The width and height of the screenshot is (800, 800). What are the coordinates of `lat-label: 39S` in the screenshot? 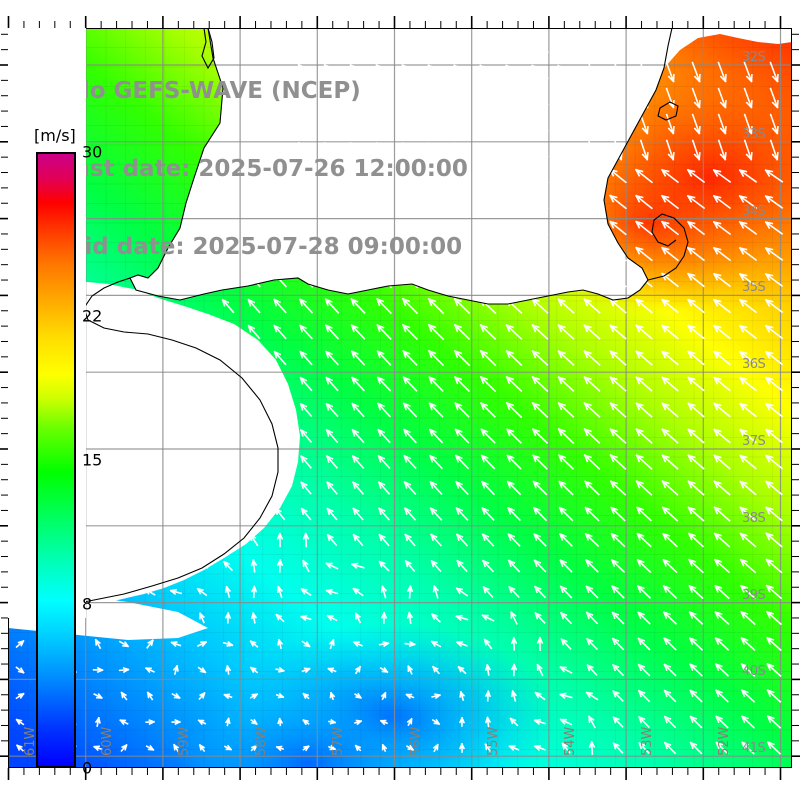 It's located at (754, 595).